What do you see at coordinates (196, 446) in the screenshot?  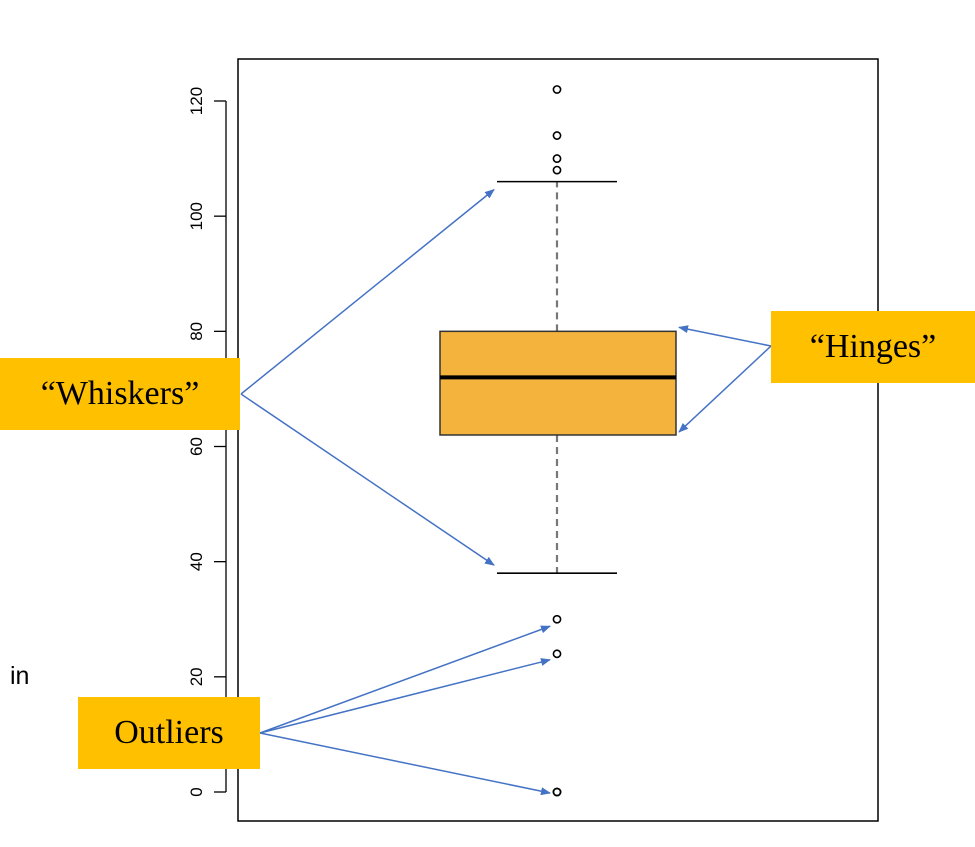 I see `y-tick-label: 60` at bounding box center [196, 446].